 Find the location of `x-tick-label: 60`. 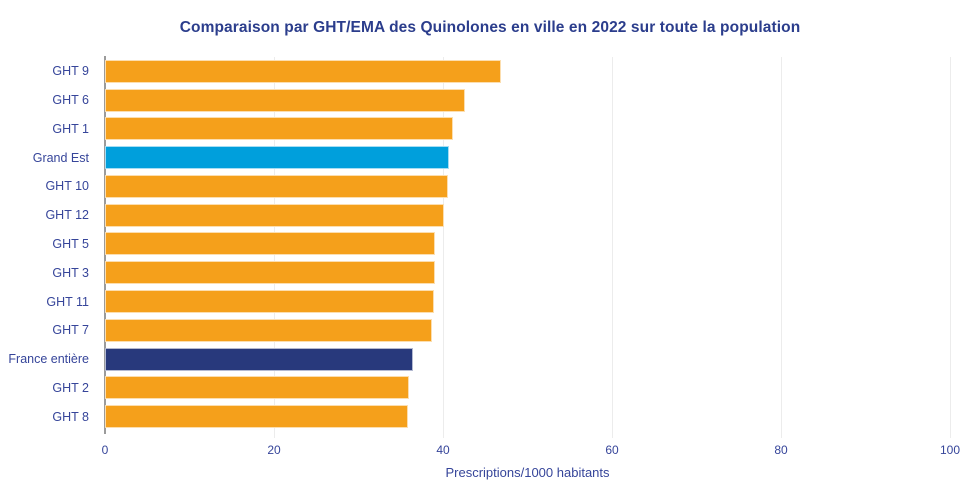

x-tick-label: 60 is located at coordinates (612, 450).